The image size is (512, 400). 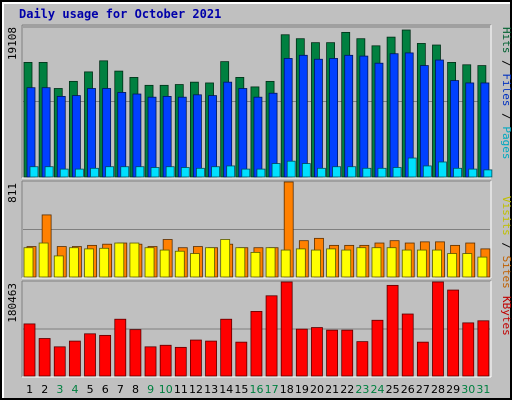 What do you see at coordinates (408, 389) in the screenshot?
I see `day-label-26: 26` at bounding box center [408, 389].